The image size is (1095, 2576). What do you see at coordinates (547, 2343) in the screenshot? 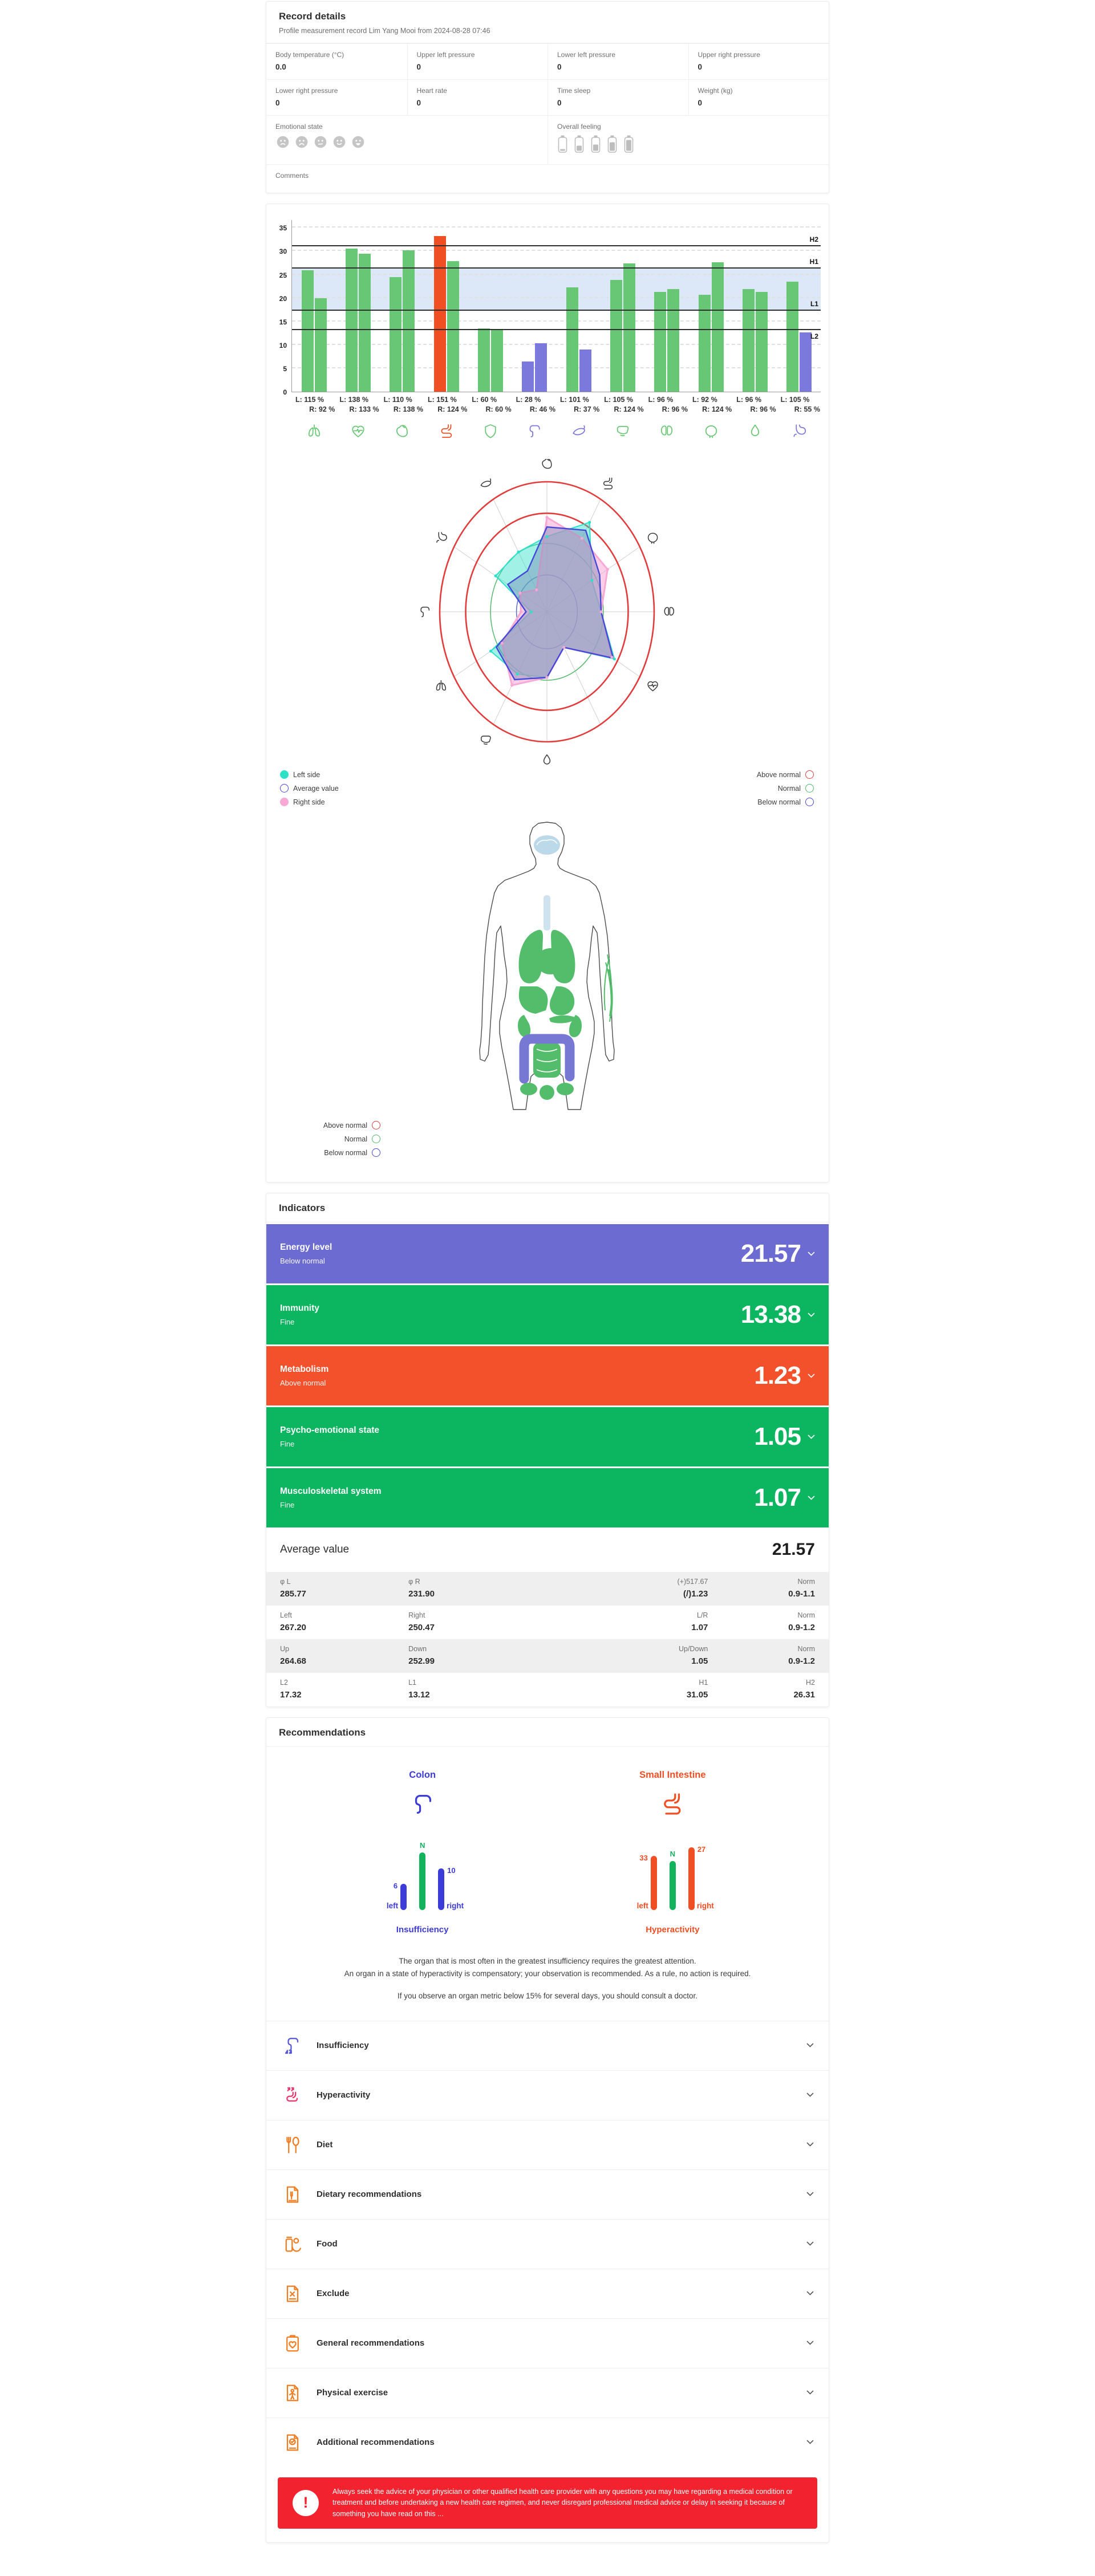
I see `accordion-item-general-recommendations: General recommendations` at bounding box center [547, 2343].